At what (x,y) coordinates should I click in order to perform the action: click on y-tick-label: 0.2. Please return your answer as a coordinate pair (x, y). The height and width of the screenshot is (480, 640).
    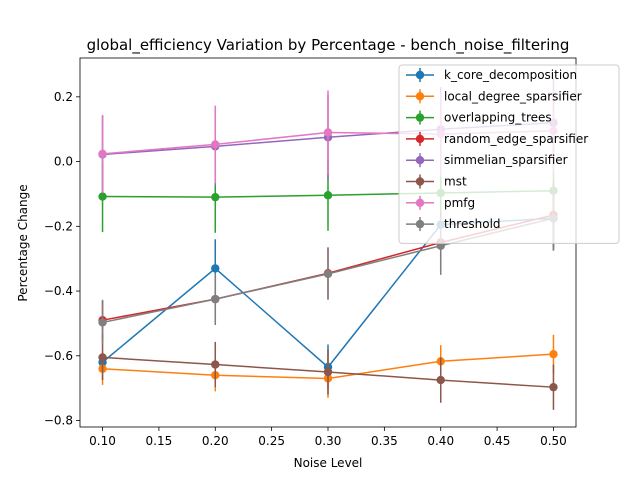
    Looking at the image, I should click on (63, 97).